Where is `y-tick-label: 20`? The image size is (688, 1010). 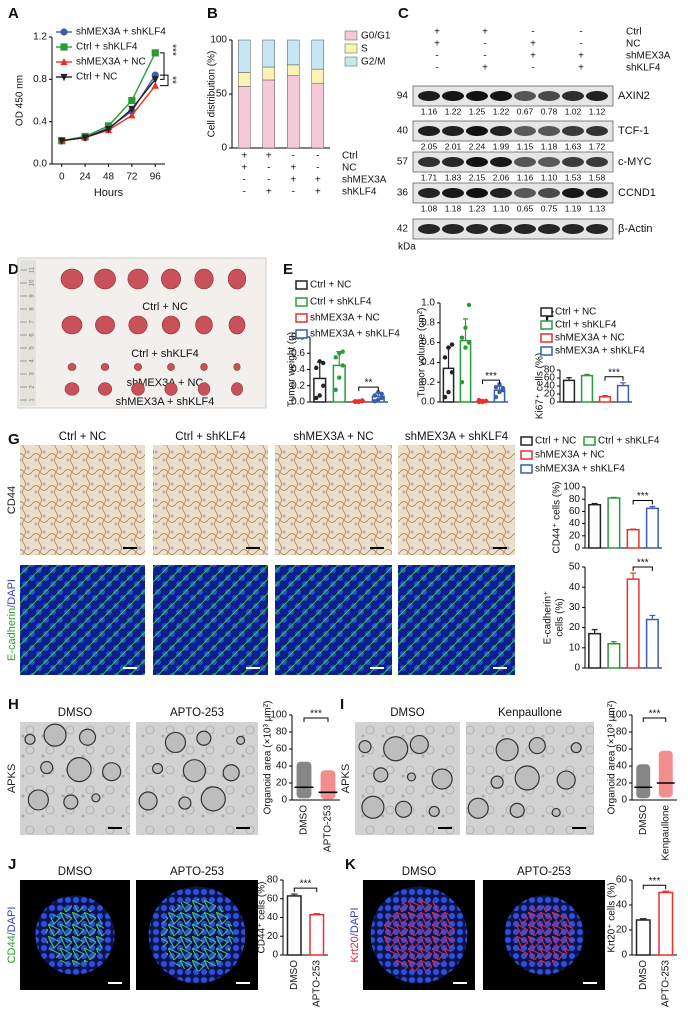
y-tick-label: 20 is located at coordinates (622, 930).